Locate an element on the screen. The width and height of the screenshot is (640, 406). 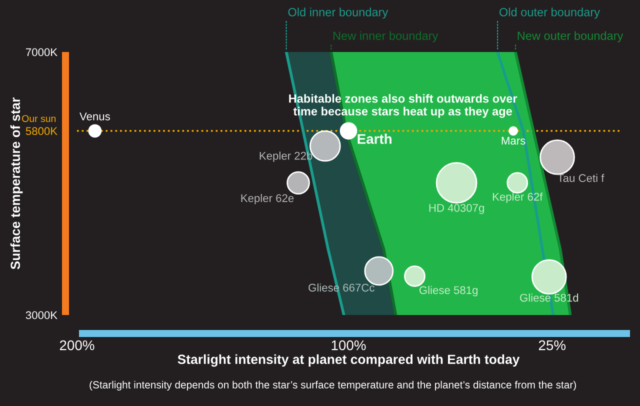
text: (Starlight intensity depends on both the star’s surface temperature and the planet’s distance from the star) is located at coordinates (333, 385).